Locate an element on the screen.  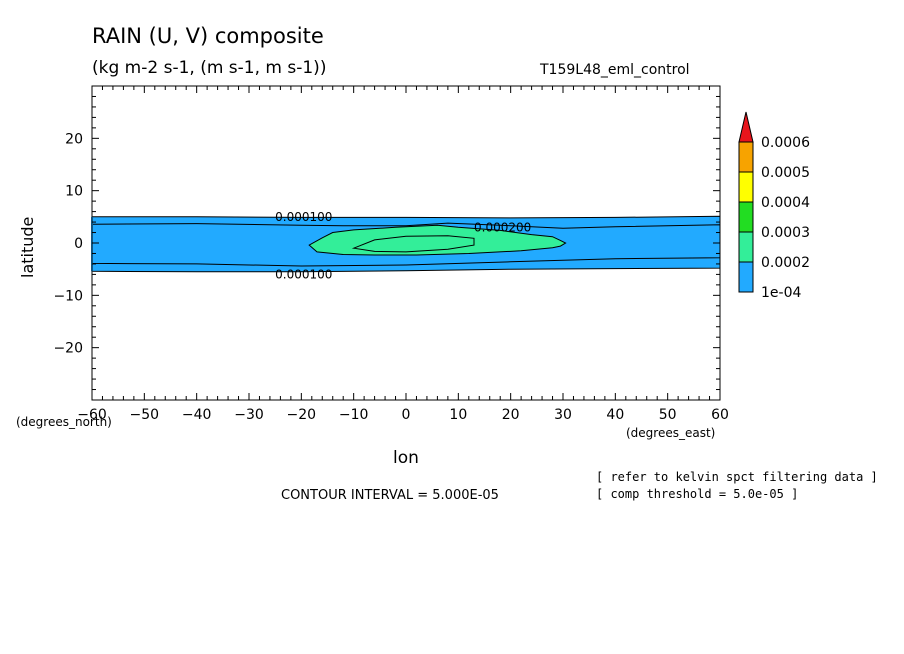
x-tick-label: −30 is located at coordinates (249, 415).